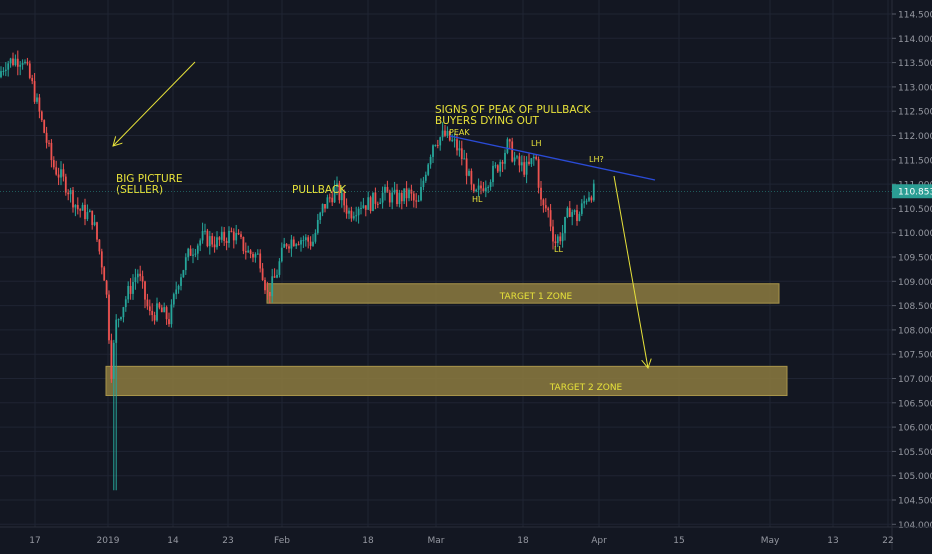  I want to click on price-tick-label: 106.000, so click(915, 429).